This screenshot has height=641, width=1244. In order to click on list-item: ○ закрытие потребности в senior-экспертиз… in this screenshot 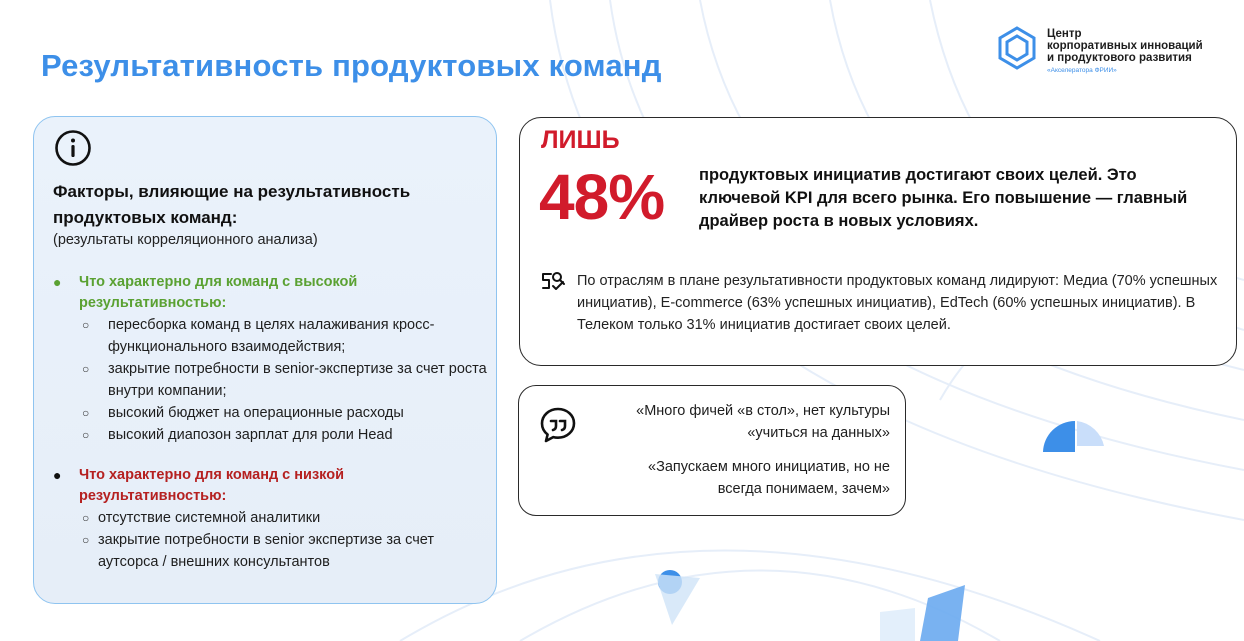, I will do `click(273, 380)`.